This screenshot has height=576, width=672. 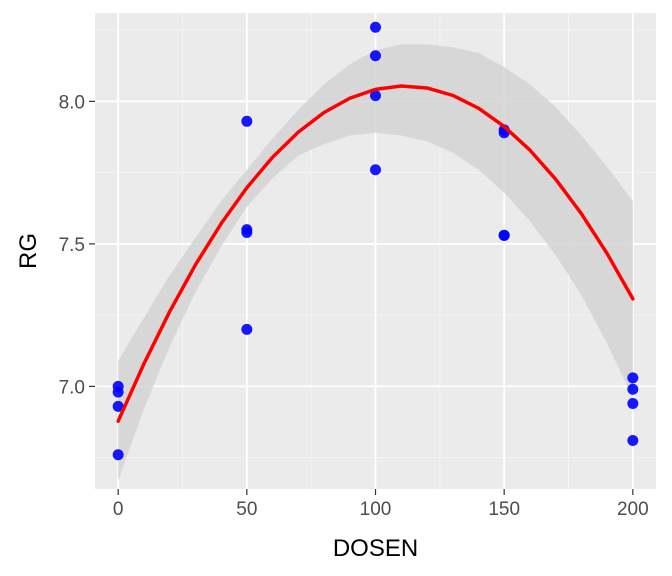 What do you see at coordinates (72, 102) in the screenshot?
I see `y-tick-label: 8.0` at bounding box center [72, 102].